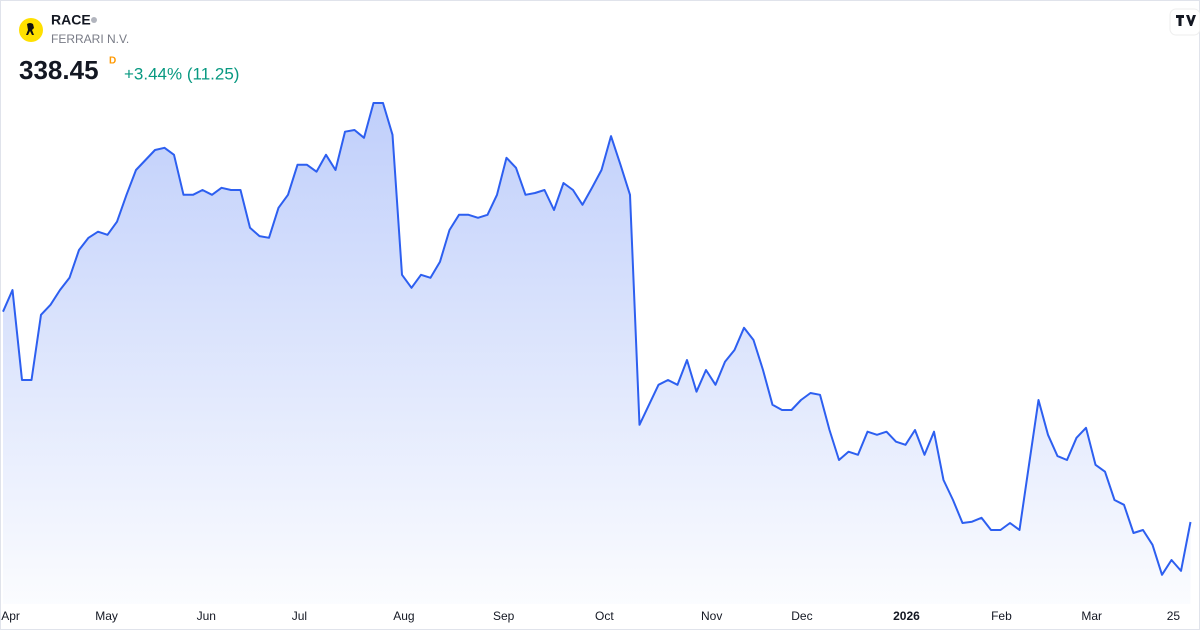  Describe the element at coordinates (403, 616) in the screenshot. I see `x-tick-label: Aug` at that location.